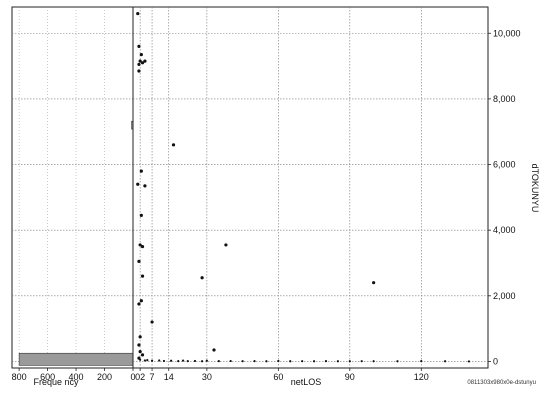  I want to click on histogram-x-tick-label: 400, so click(76, 377).